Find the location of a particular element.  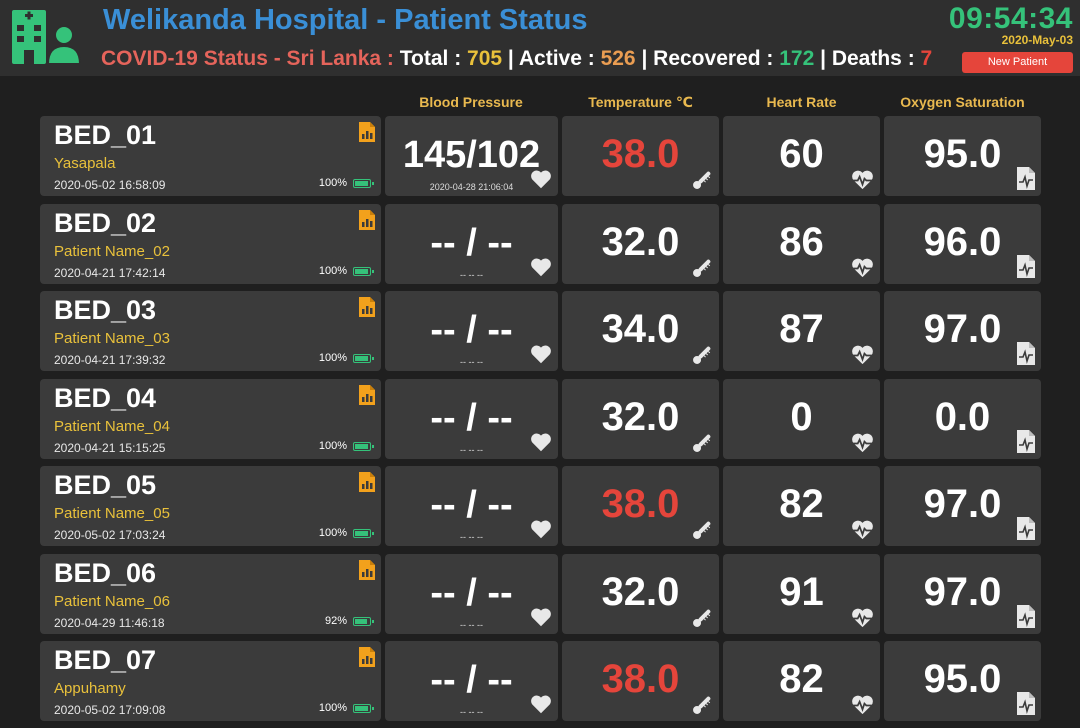

bed-name: BED_01 is located at coordinates (105, 135).